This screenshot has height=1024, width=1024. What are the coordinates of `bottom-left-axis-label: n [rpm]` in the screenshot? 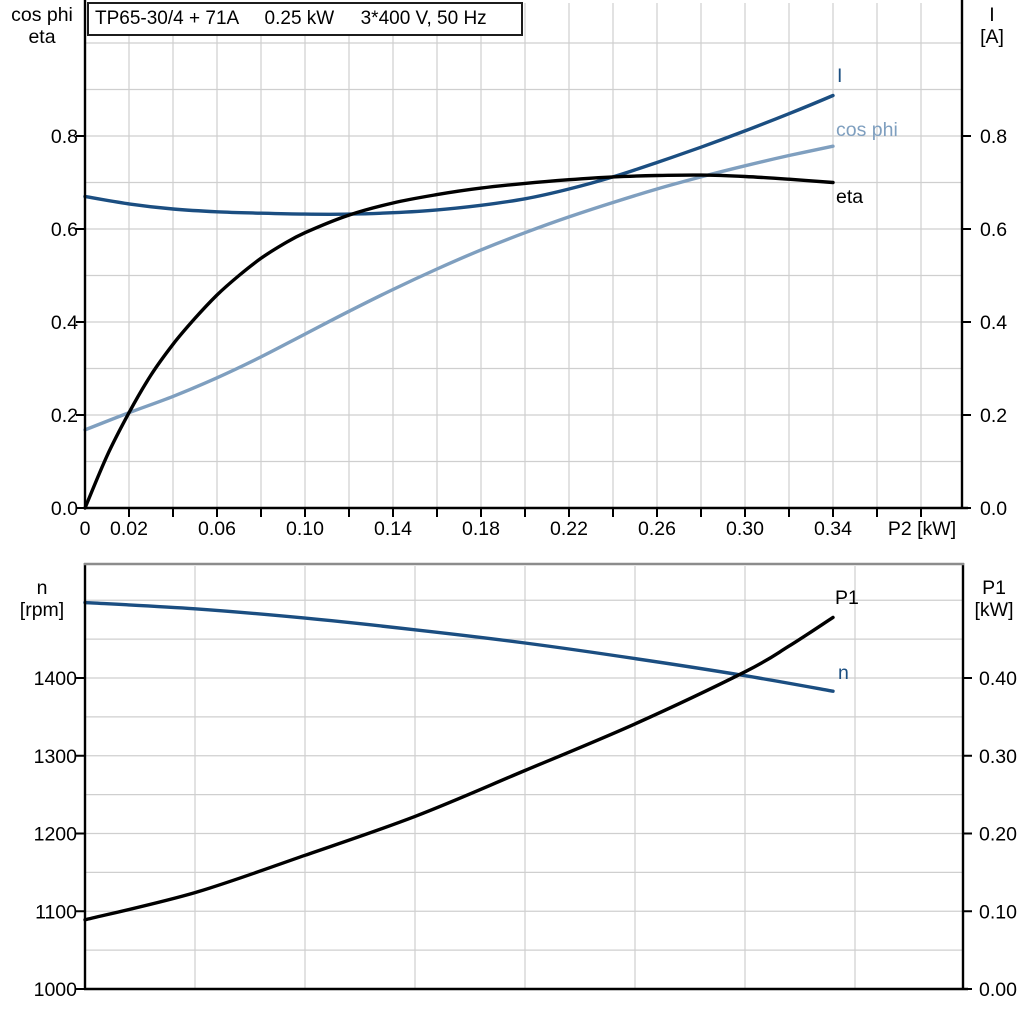 It's located at (42, 599).